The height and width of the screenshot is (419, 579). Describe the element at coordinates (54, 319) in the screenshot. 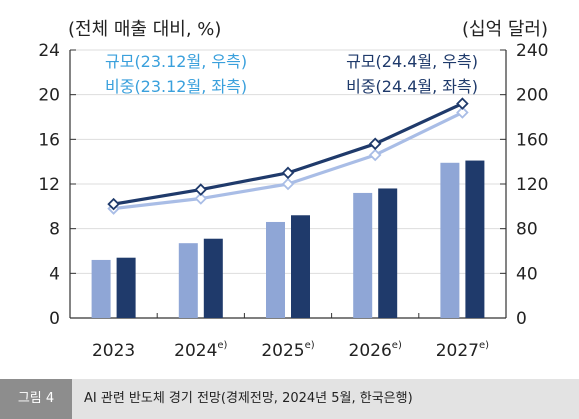

I see `left-tick-label: 0` at that location.